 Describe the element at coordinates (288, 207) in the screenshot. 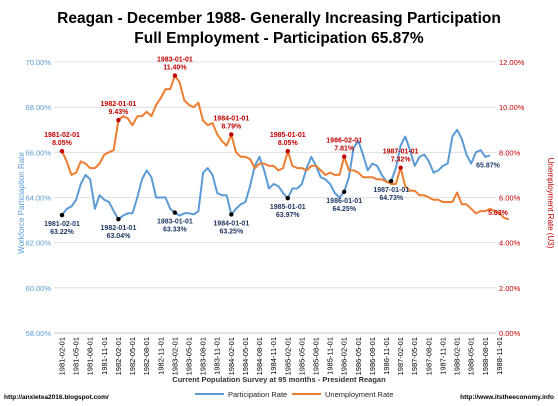

I see `annotation-date: 1985-01-01` at that location.